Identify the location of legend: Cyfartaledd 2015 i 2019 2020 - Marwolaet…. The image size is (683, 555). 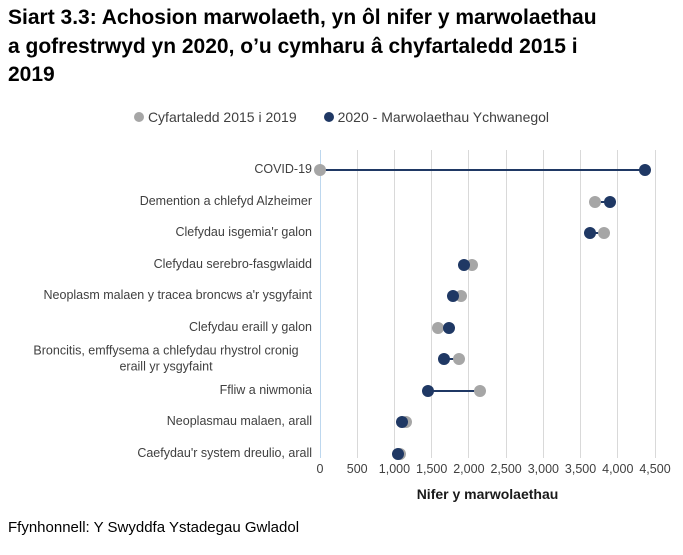
(341, 117).